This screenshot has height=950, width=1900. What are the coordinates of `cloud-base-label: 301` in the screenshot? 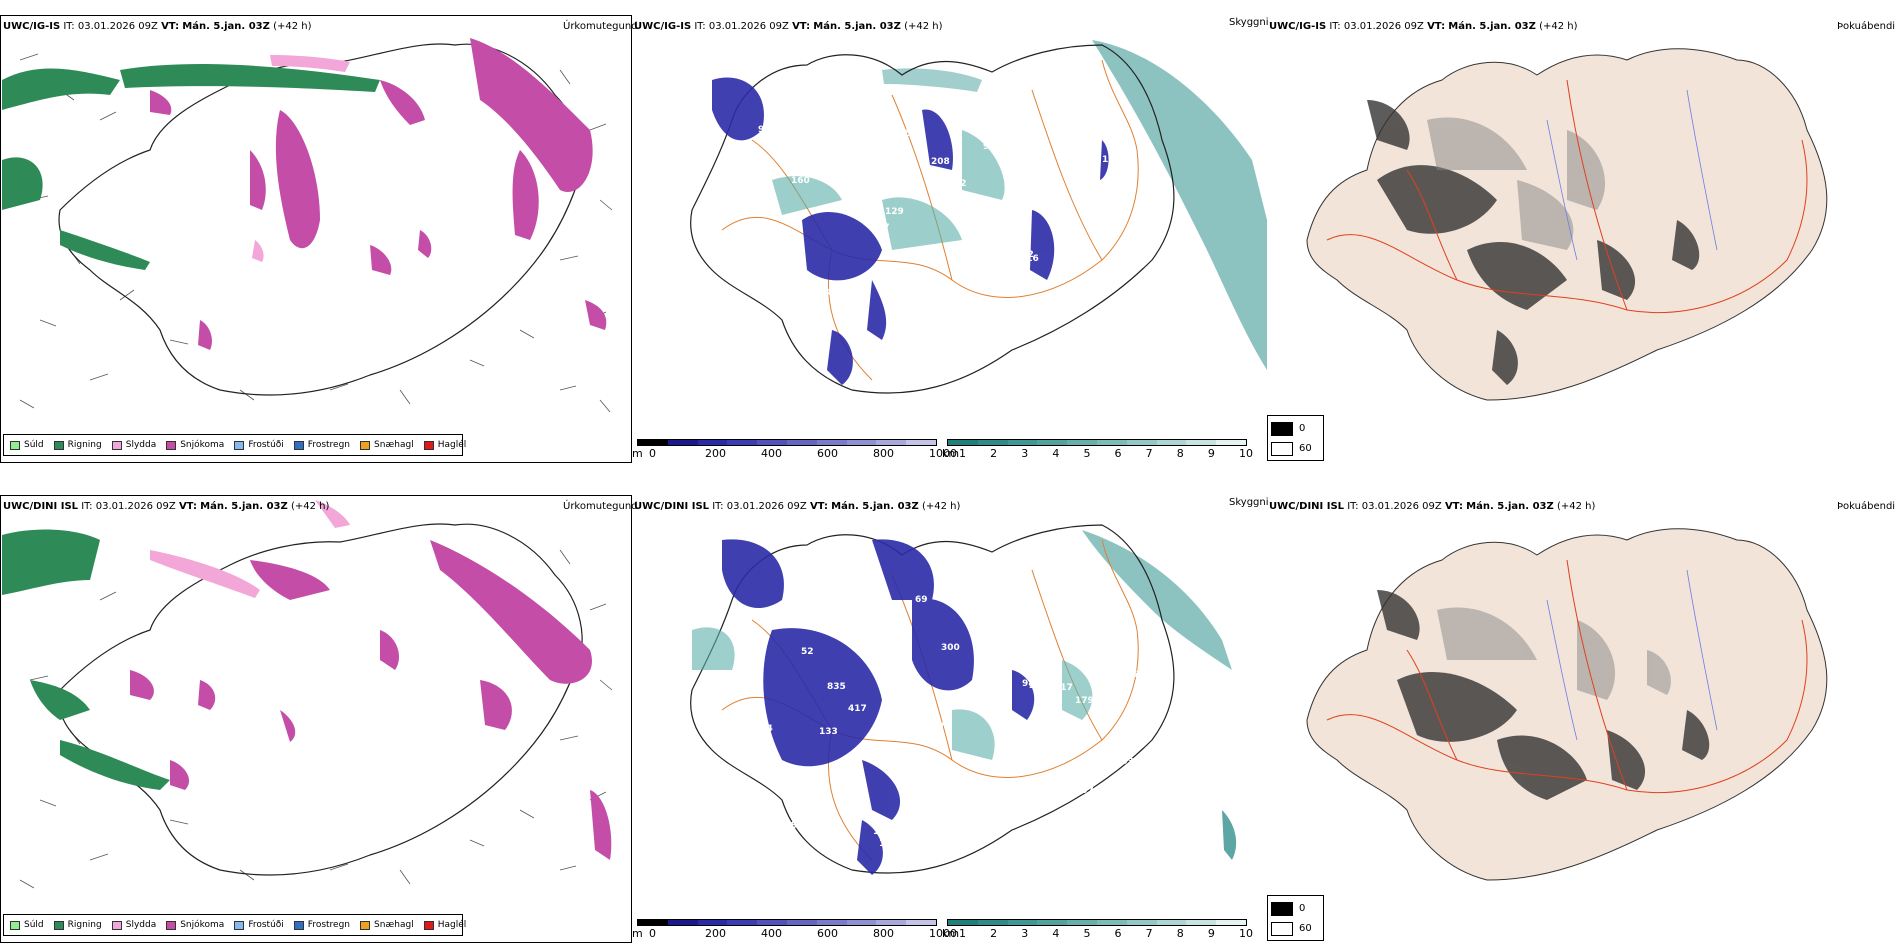 It's located at (1068, 831).